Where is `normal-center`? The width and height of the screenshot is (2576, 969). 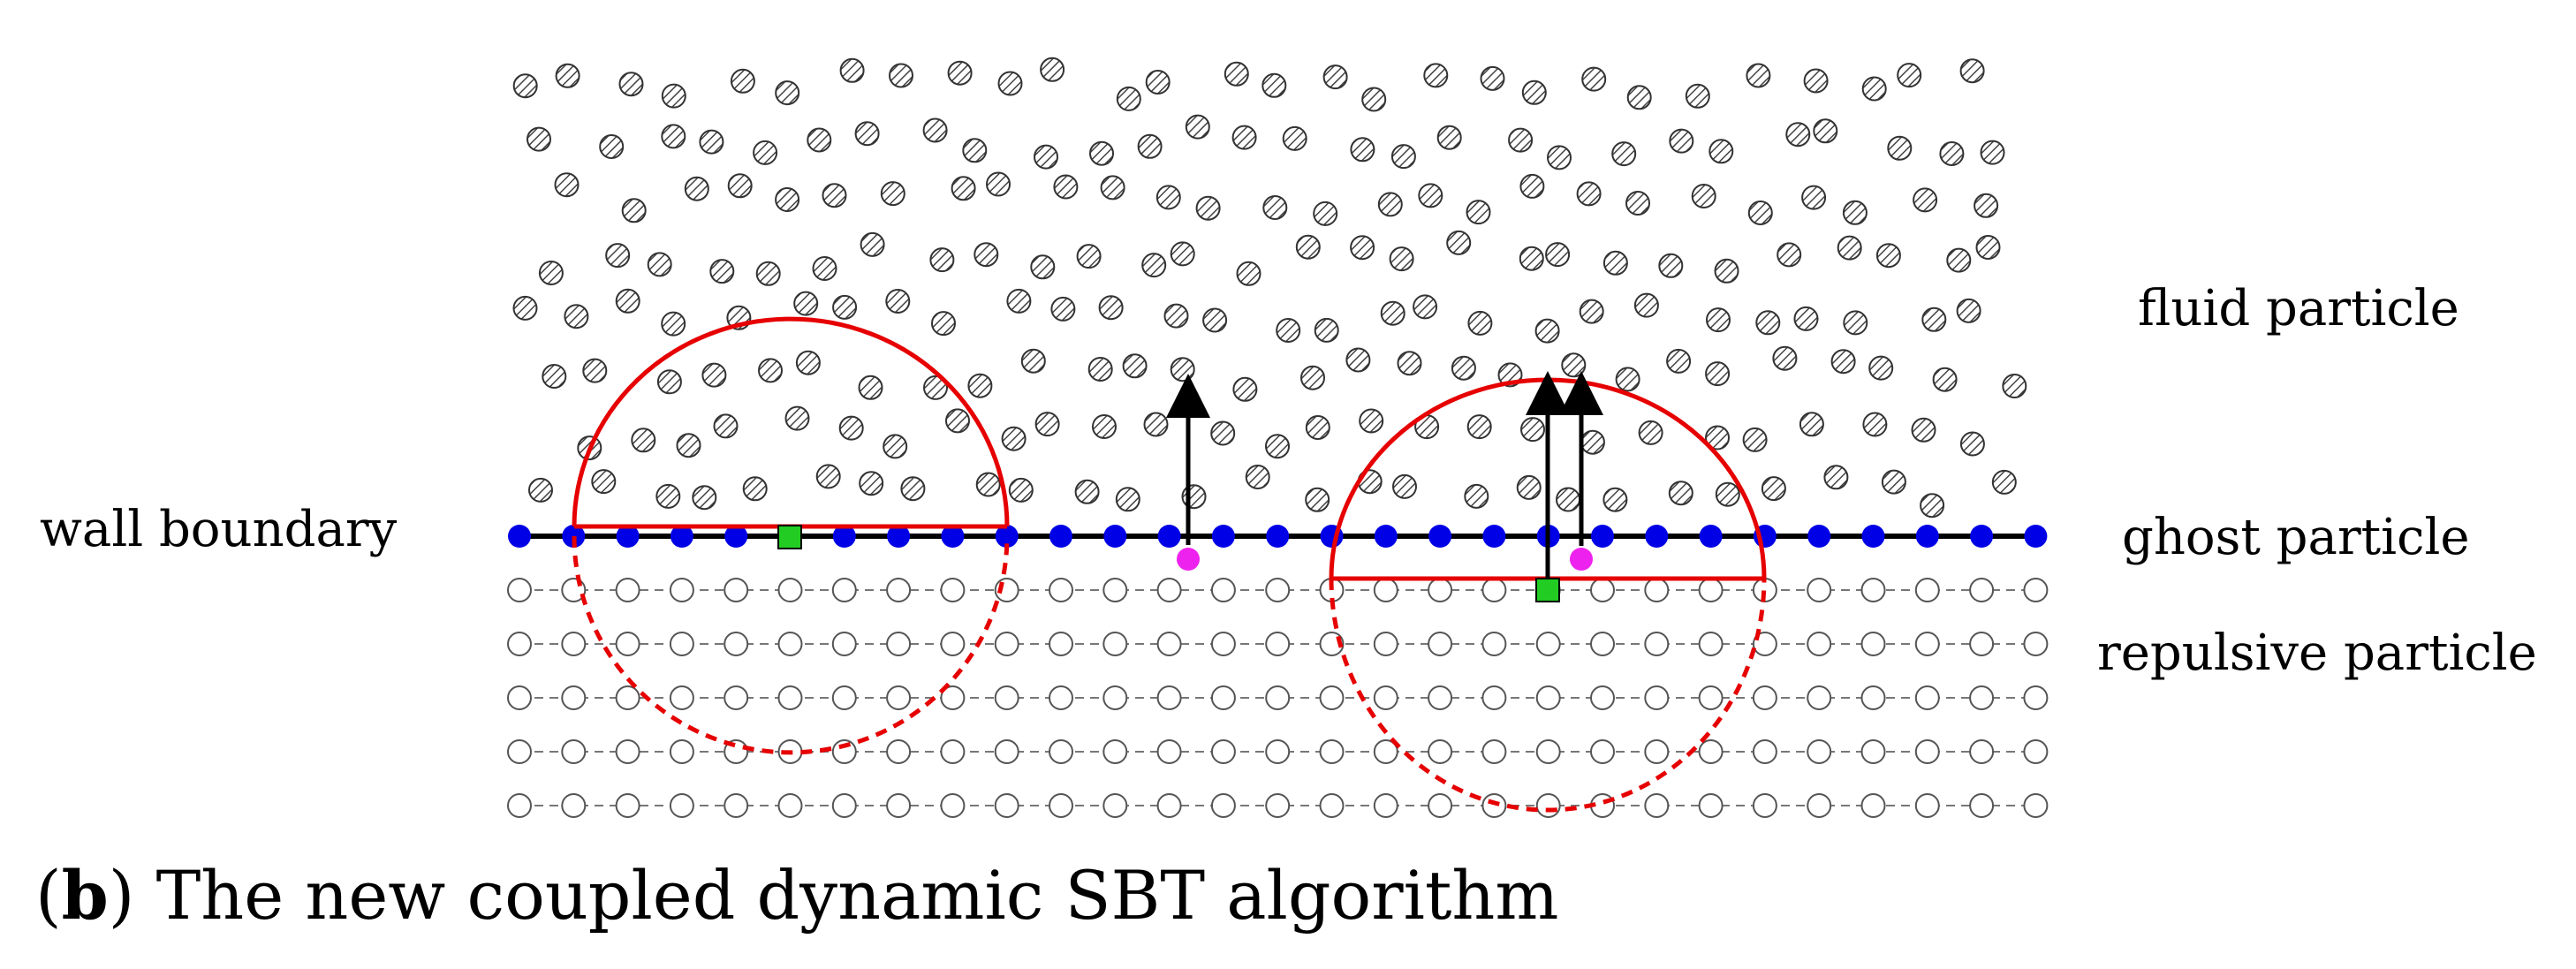 normal-center is located at coordinates (1188, 472).